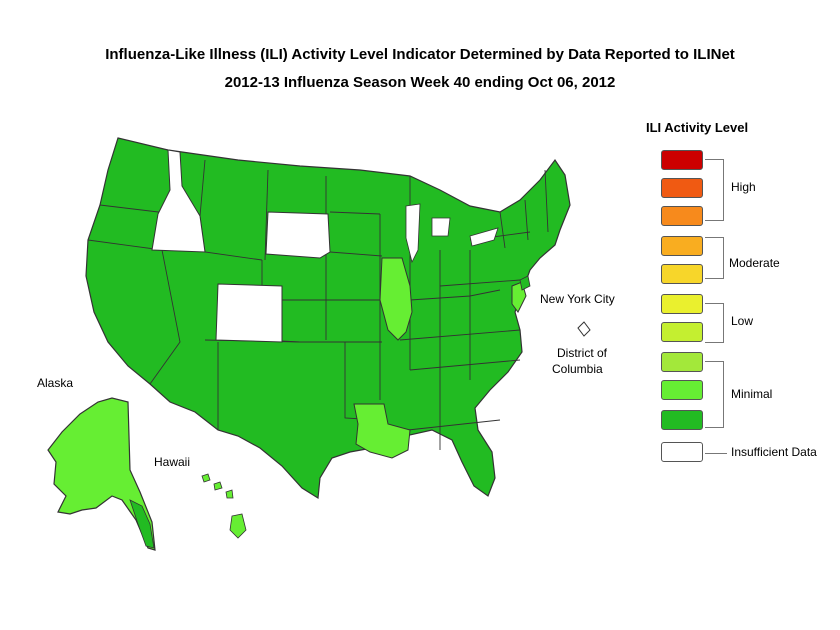  I want to click on state-alaska, so click(101, 474).